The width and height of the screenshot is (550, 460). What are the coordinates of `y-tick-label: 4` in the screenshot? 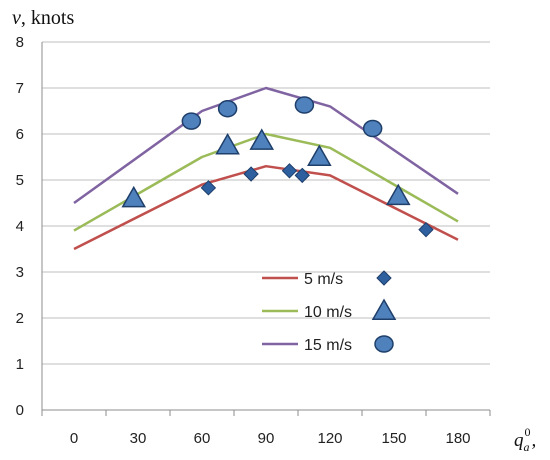 It's located at (20, 226).